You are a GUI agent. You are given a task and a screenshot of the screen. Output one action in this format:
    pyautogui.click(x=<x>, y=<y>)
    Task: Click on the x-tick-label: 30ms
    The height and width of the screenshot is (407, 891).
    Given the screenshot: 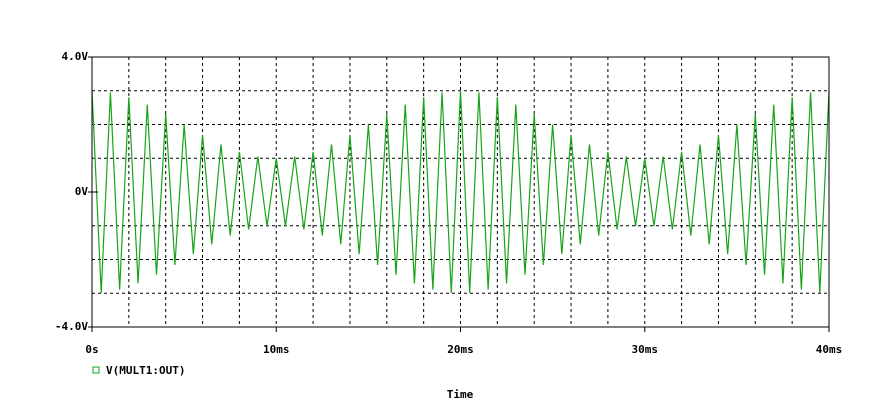 What is the action you would take?
    pyautogui.click(x=645, y=349)
    